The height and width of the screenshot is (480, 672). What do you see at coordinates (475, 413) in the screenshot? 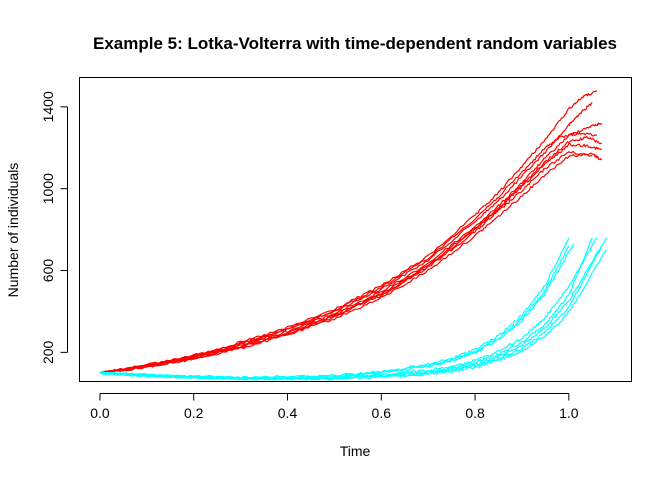
I see `x-tick-label: 0.8` at bounding box center [475, 413].